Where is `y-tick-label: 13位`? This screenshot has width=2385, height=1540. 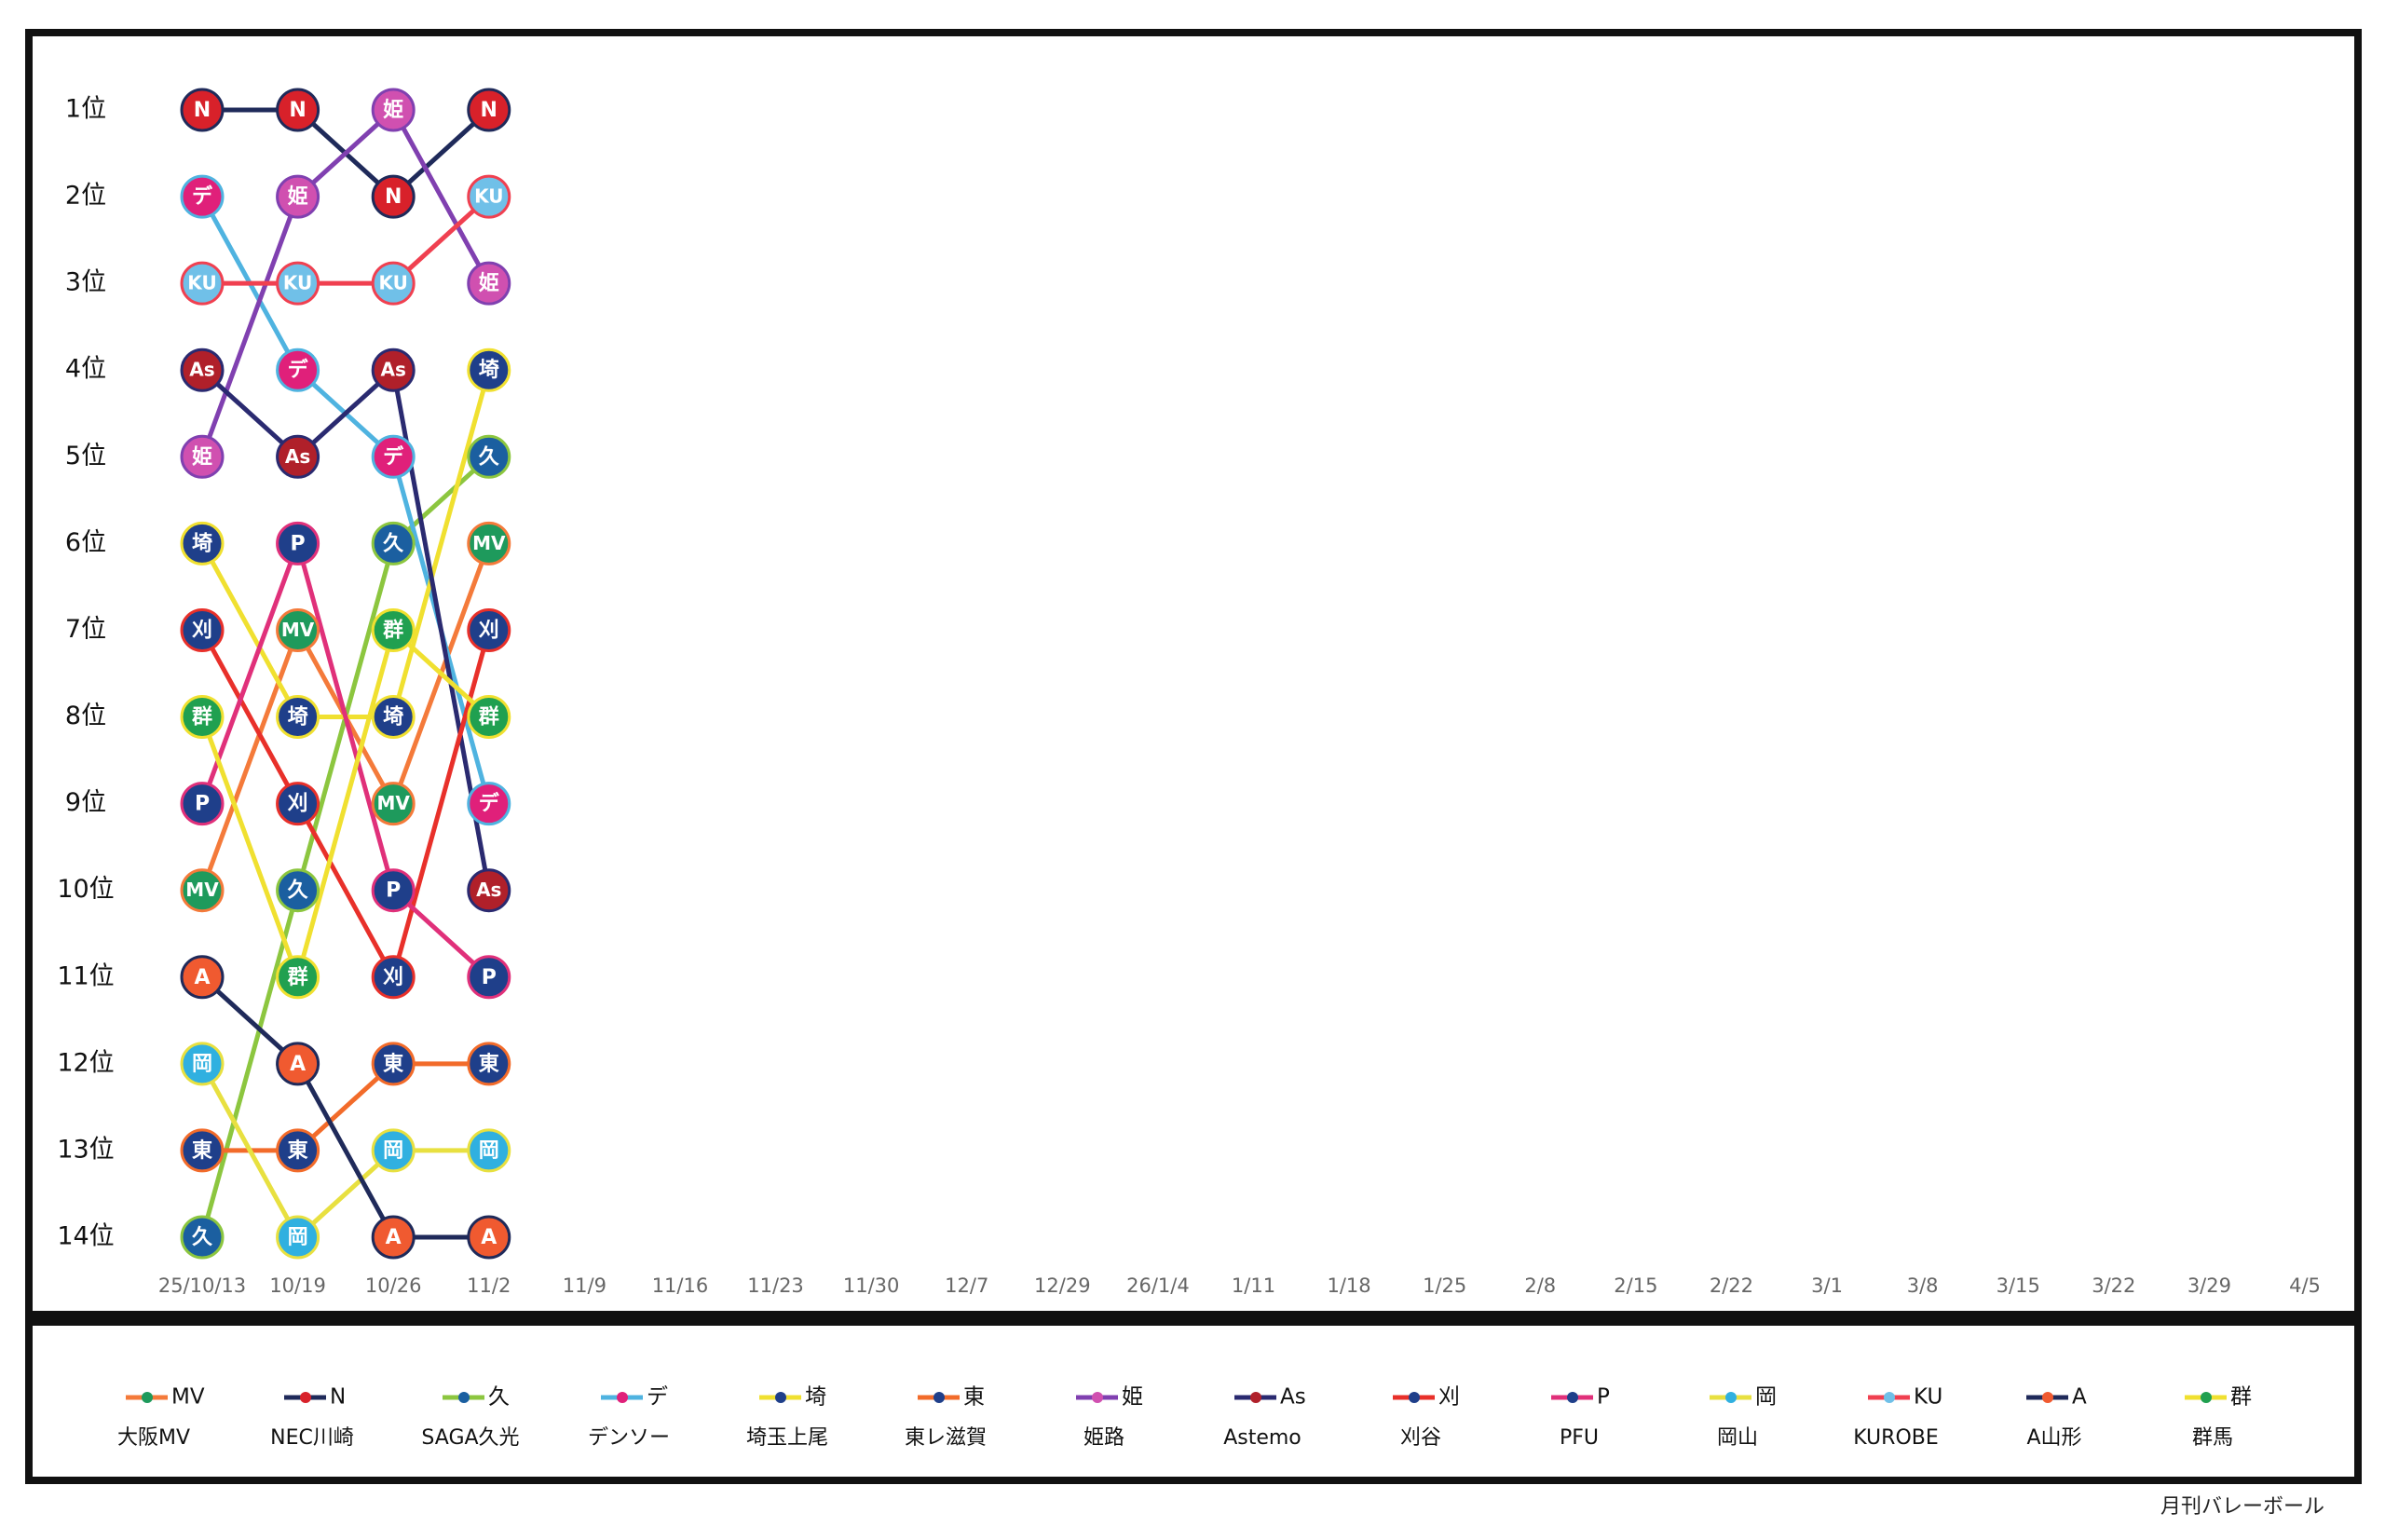
y-tick-label: 13位 is located at coordinates (86, 1149).